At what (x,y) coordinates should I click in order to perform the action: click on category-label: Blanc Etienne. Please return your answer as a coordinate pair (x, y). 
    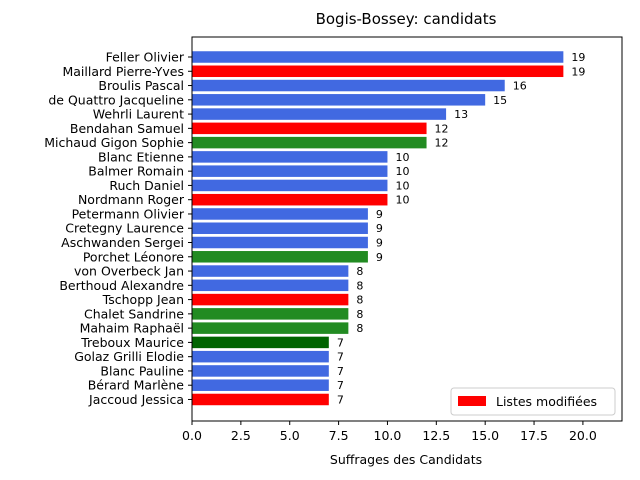
    Looking at the image, I should click on (141, 156).